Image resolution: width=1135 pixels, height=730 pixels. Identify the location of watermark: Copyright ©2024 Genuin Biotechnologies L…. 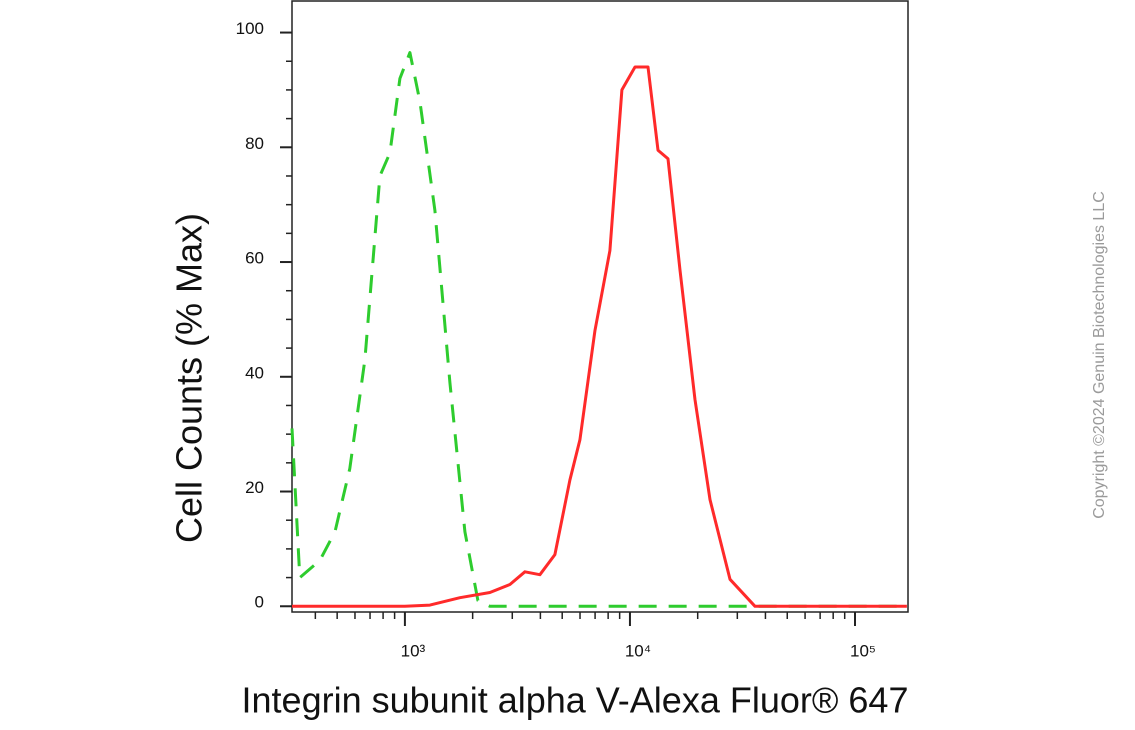
(1099, 355).